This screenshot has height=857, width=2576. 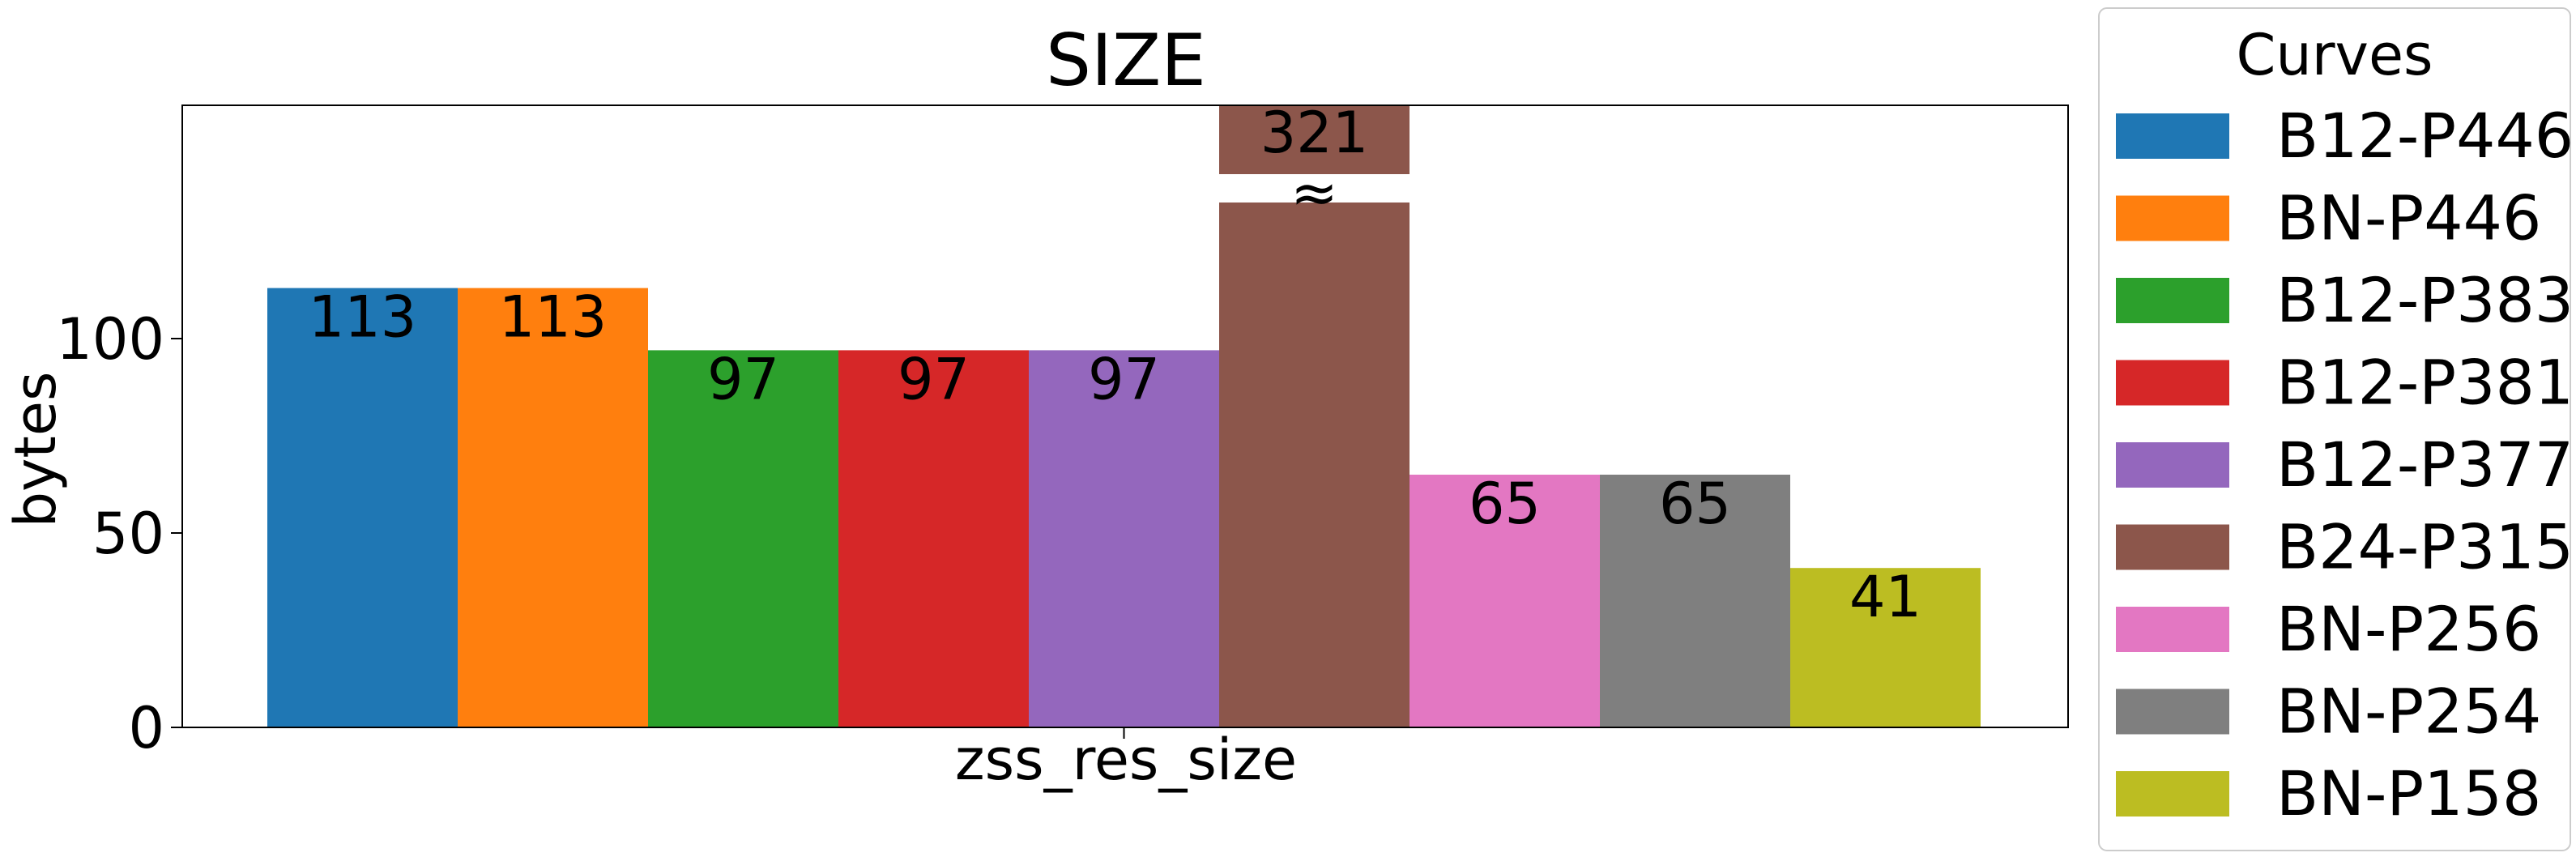 I want to click on chart-title: SIZE, so click(x=1126, y=60).